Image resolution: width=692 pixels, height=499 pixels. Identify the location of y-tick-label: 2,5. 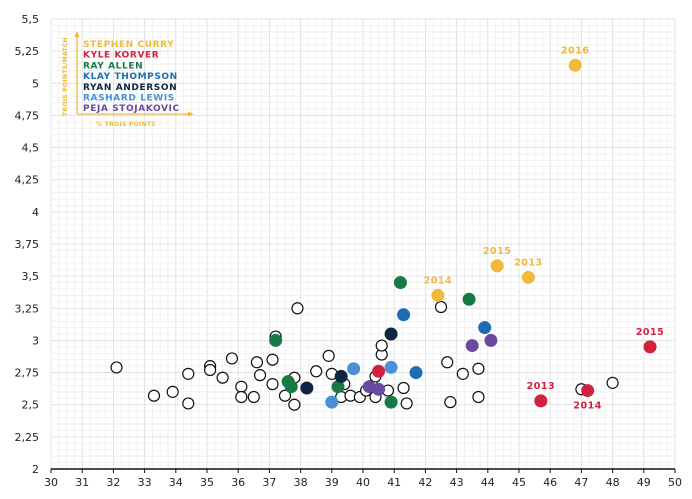
(31, 405).